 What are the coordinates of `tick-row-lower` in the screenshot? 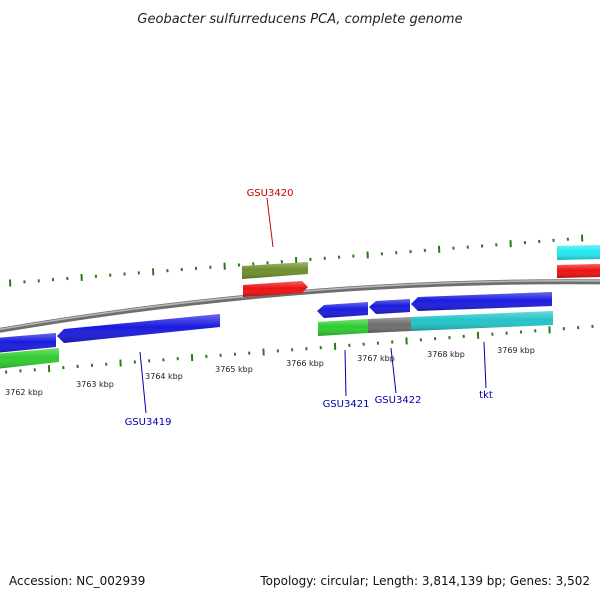 It's located at (299, 349).